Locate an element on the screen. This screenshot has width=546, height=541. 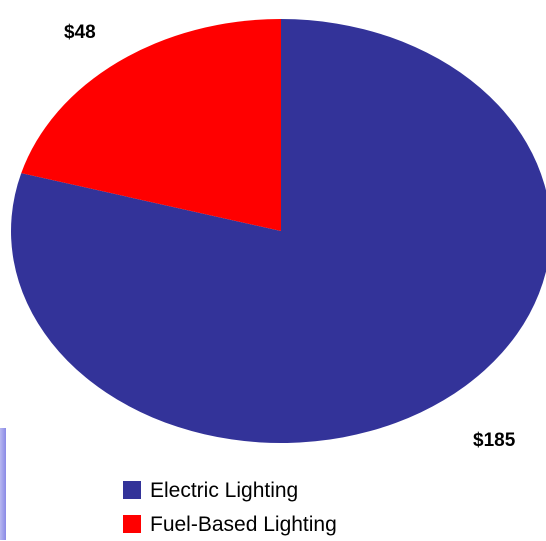
legend-label: Fuel-Based Lighting is located at coordinates (243, 524).